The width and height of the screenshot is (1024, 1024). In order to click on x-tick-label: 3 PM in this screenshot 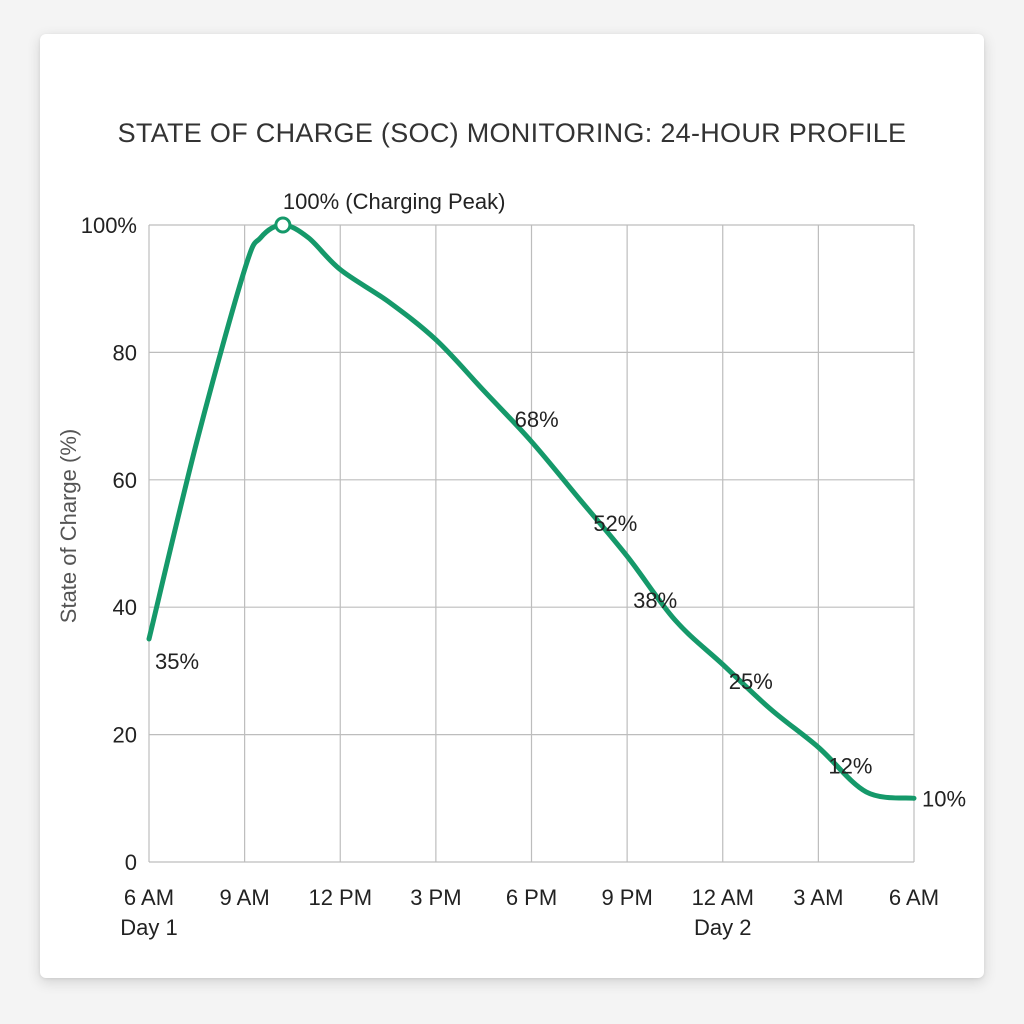, I will do `click(435, 897)`.